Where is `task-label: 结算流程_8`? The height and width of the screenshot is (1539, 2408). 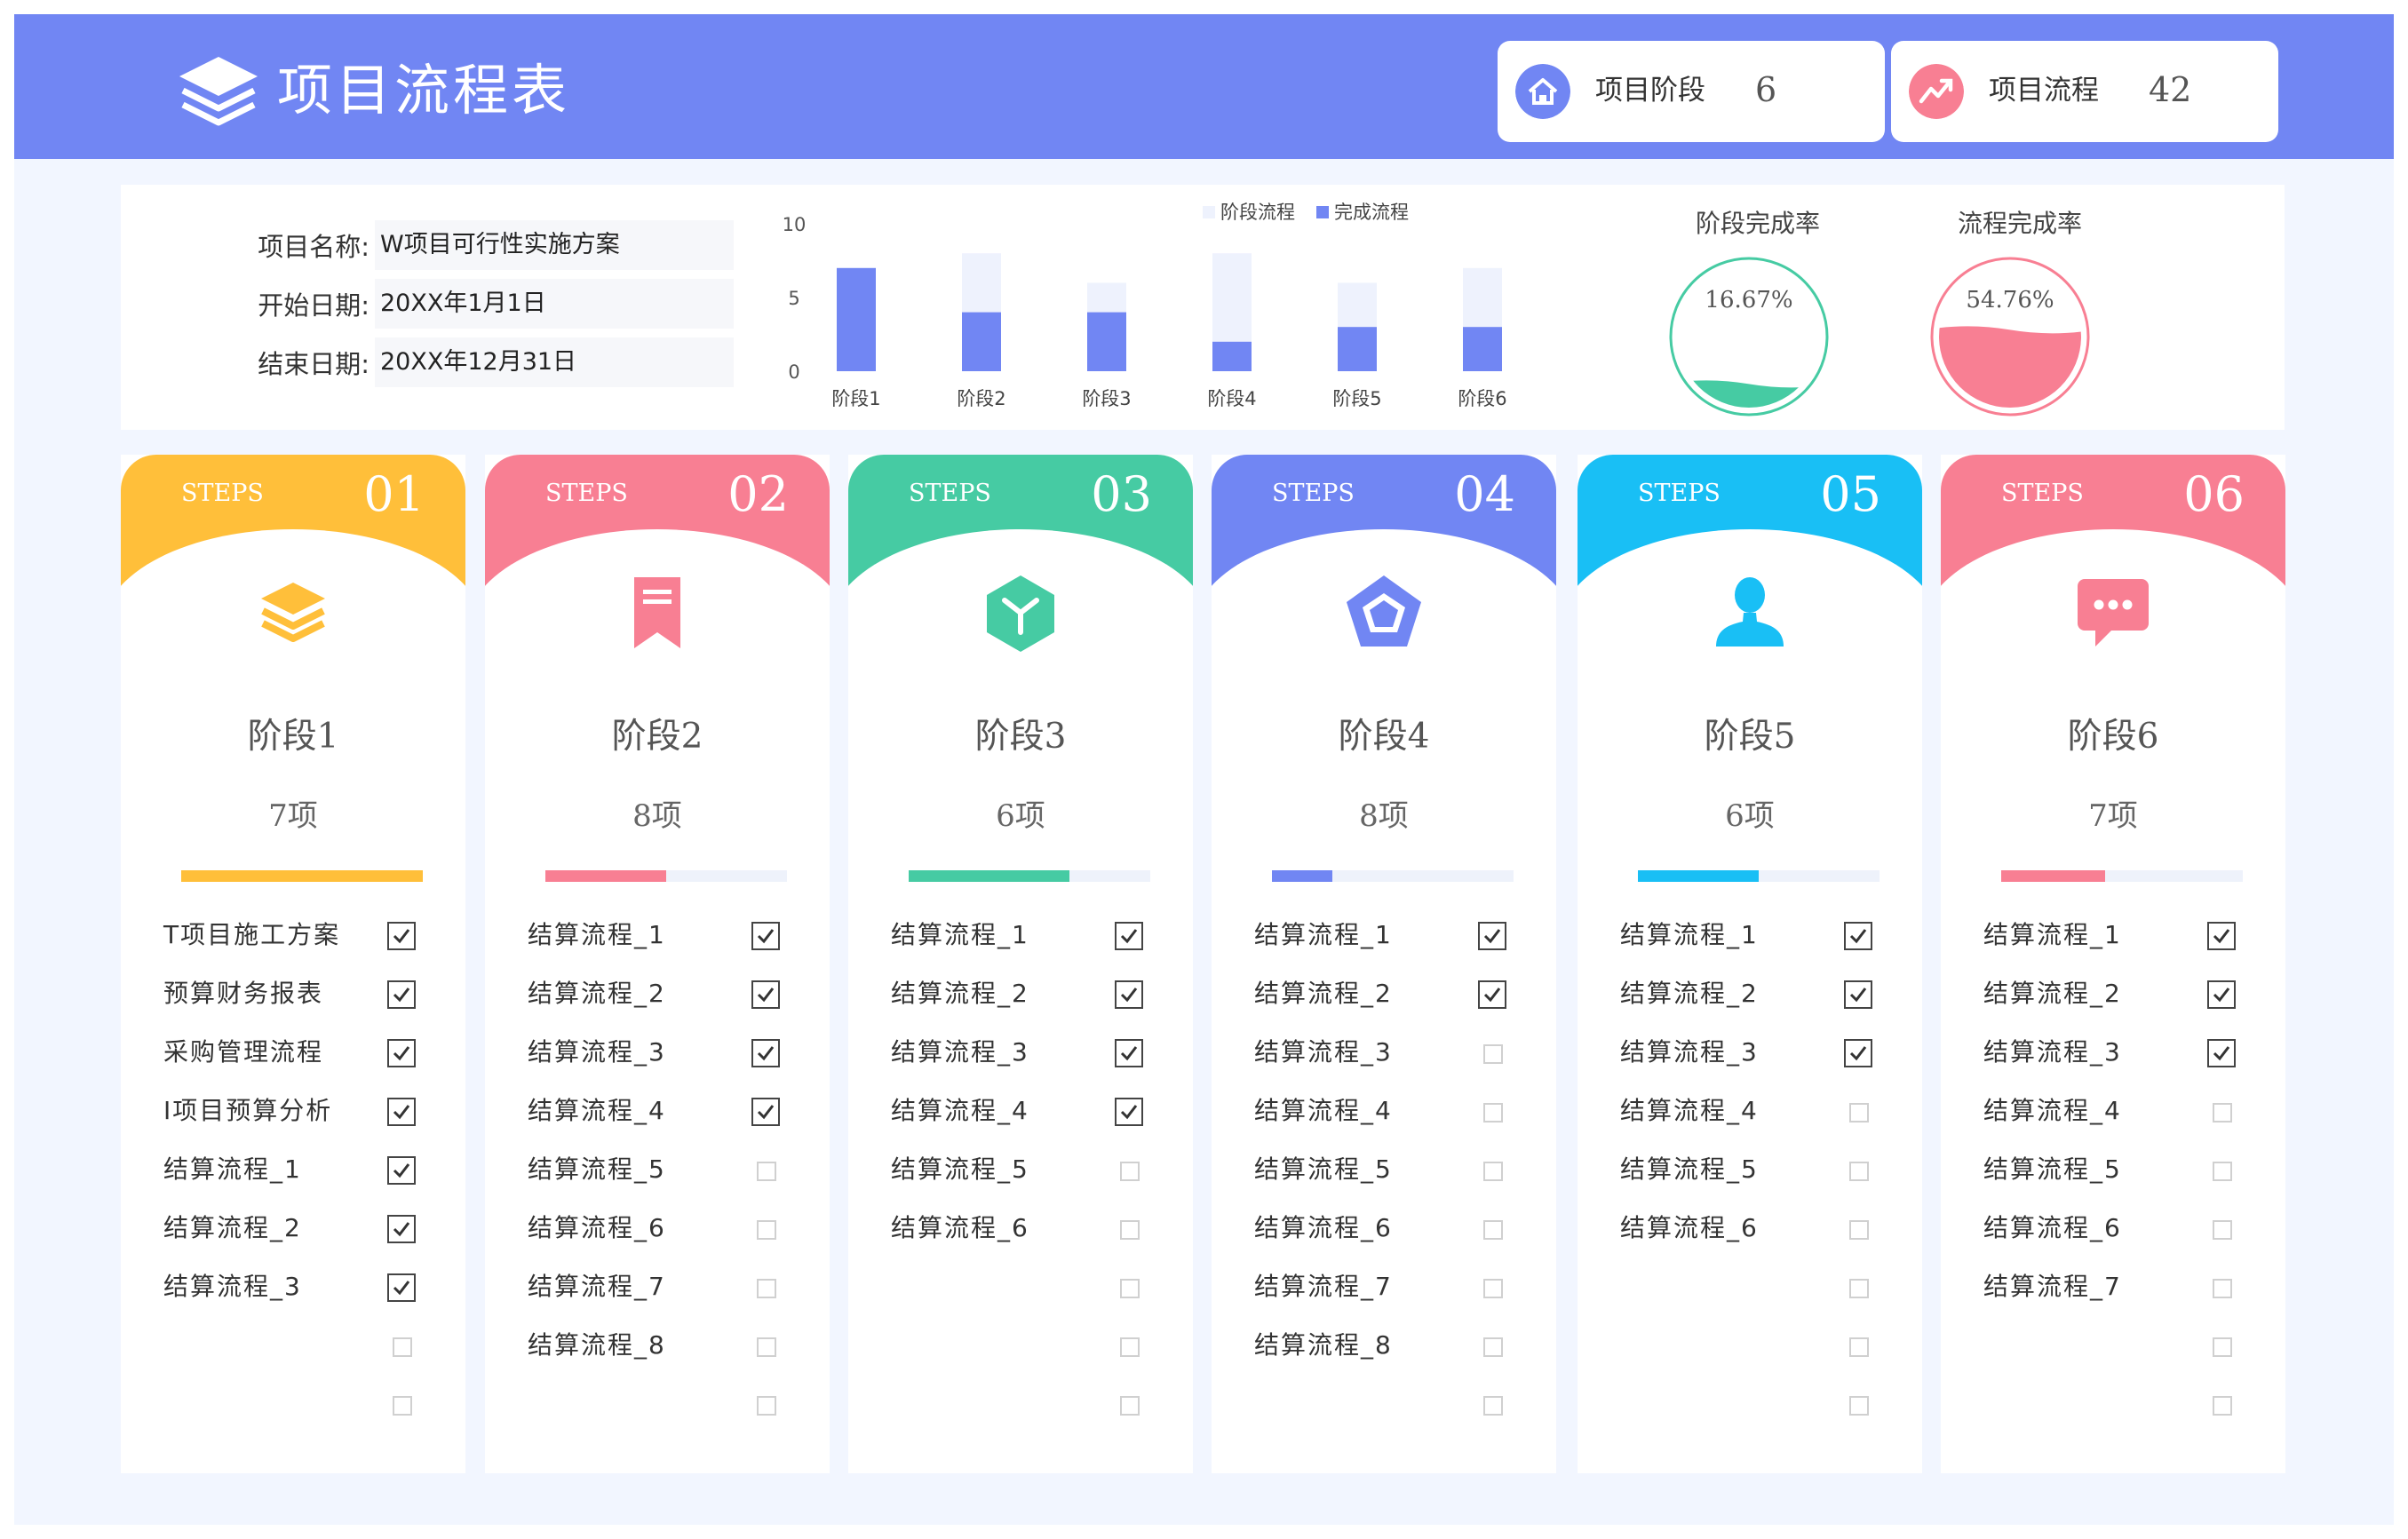 task-label: 结算流程_8 is located at coordinates (597, 1345).